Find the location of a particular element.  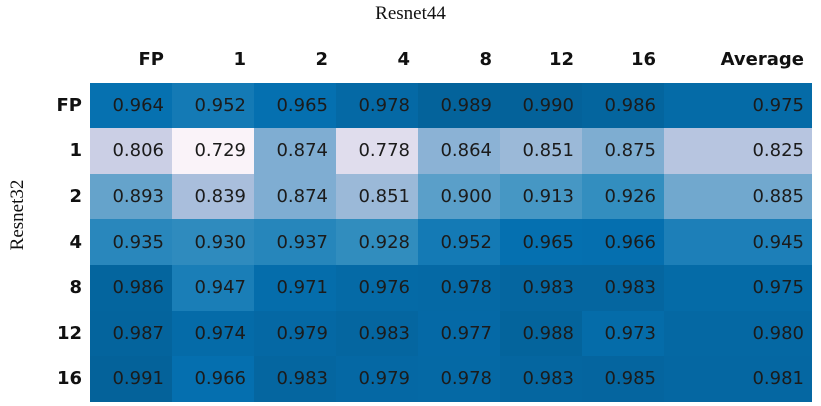

header-row: FP 1 2 4 8 12 16 Average is located at coordinates (425, 60).